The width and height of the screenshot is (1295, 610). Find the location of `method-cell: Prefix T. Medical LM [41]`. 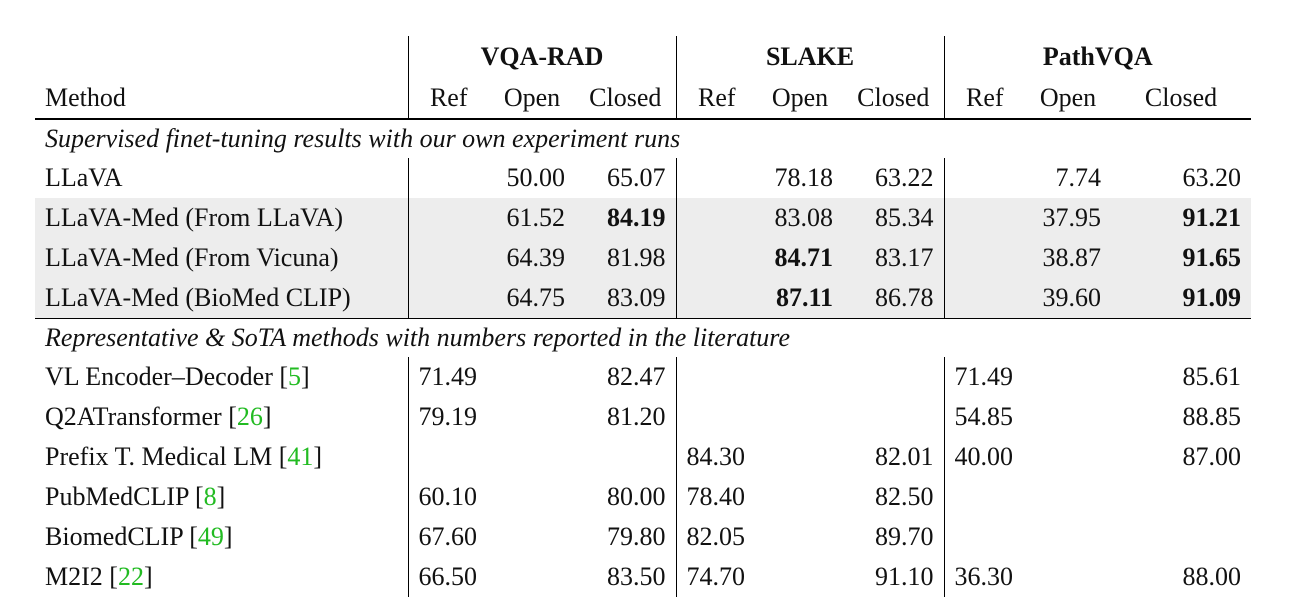

method-cell: Prefix T. Medical LM [41] is located at coordinates (184, 456).